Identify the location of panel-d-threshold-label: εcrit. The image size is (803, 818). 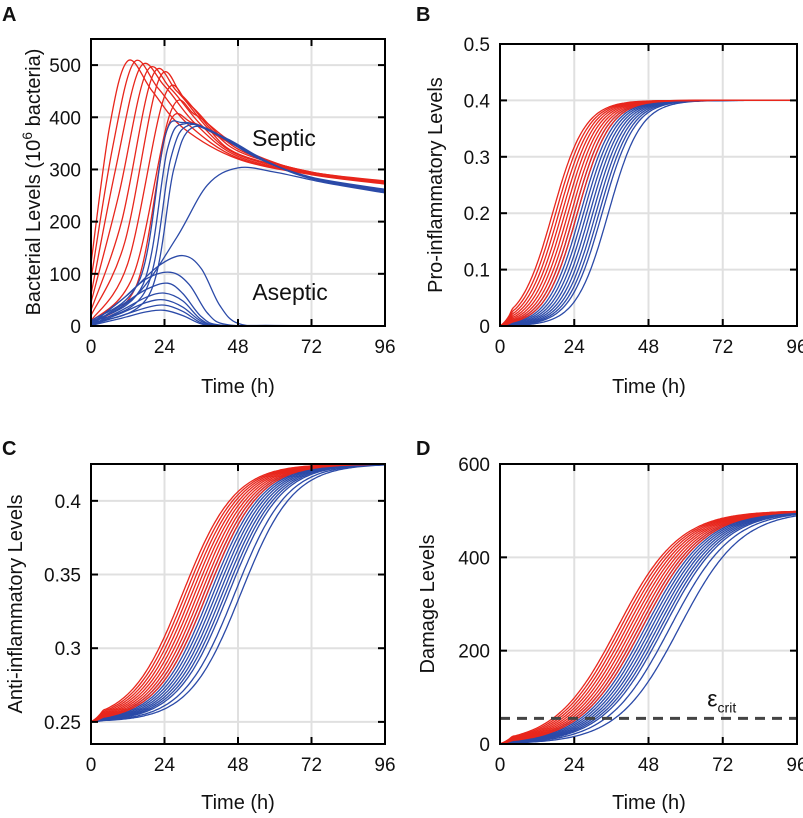
(721, 701).